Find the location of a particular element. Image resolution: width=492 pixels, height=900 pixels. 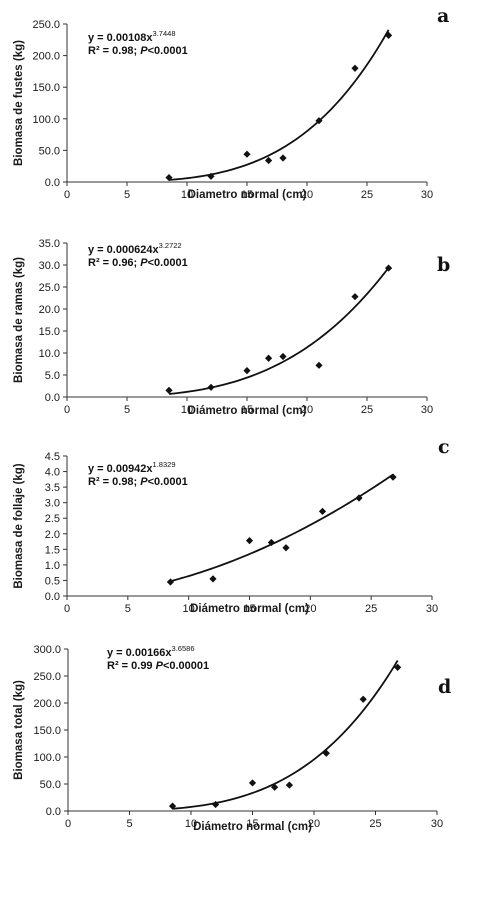

fit-equation-base: y = 0.00108x is located at coordinates (120, 38).